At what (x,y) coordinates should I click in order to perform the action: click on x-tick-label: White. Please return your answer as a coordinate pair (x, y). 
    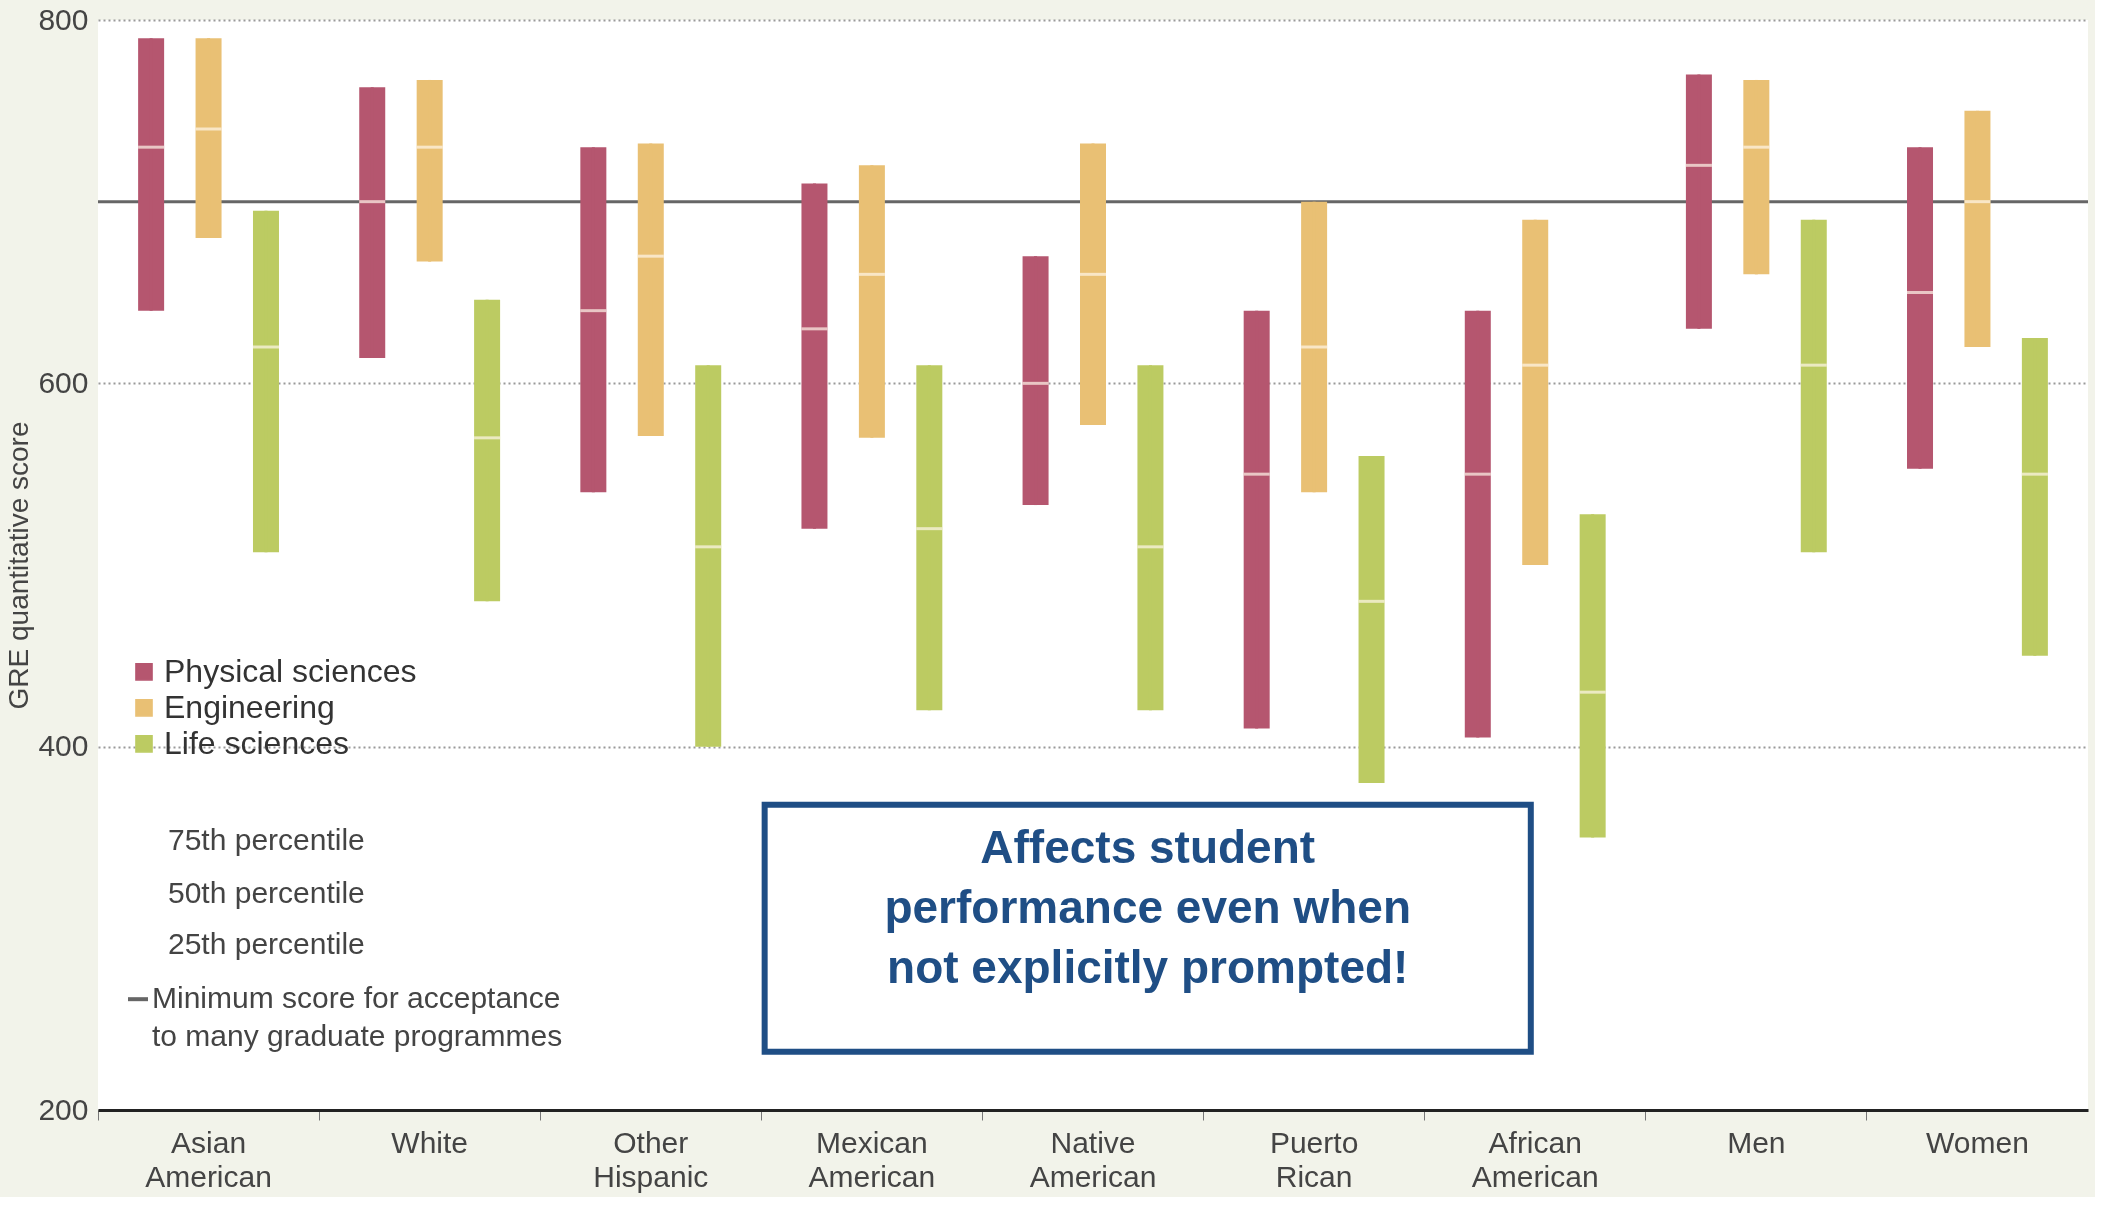
    Looking at the image, I should click on (430, 1142).